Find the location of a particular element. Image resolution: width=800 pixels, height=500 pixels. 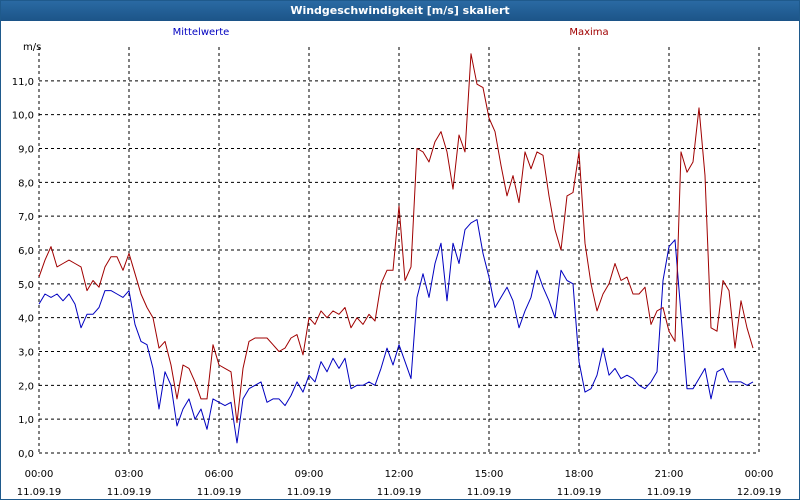

legend-label-maxima: Maxima is located at coordinates (588, 32).